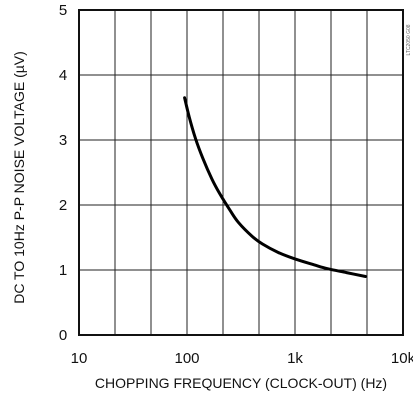 The image size is (413, 396). Describe the element at coordinates (63, 335) in the screenshot. I see `y-tick-label: 0` at that location.